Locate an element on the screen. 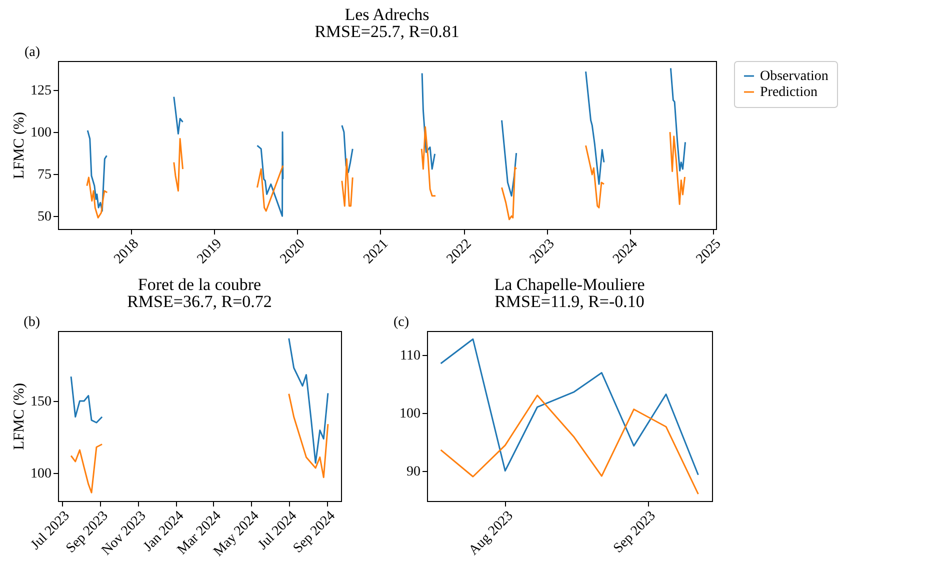  y-tick-label: 90 is located at coordinates (413, 472).